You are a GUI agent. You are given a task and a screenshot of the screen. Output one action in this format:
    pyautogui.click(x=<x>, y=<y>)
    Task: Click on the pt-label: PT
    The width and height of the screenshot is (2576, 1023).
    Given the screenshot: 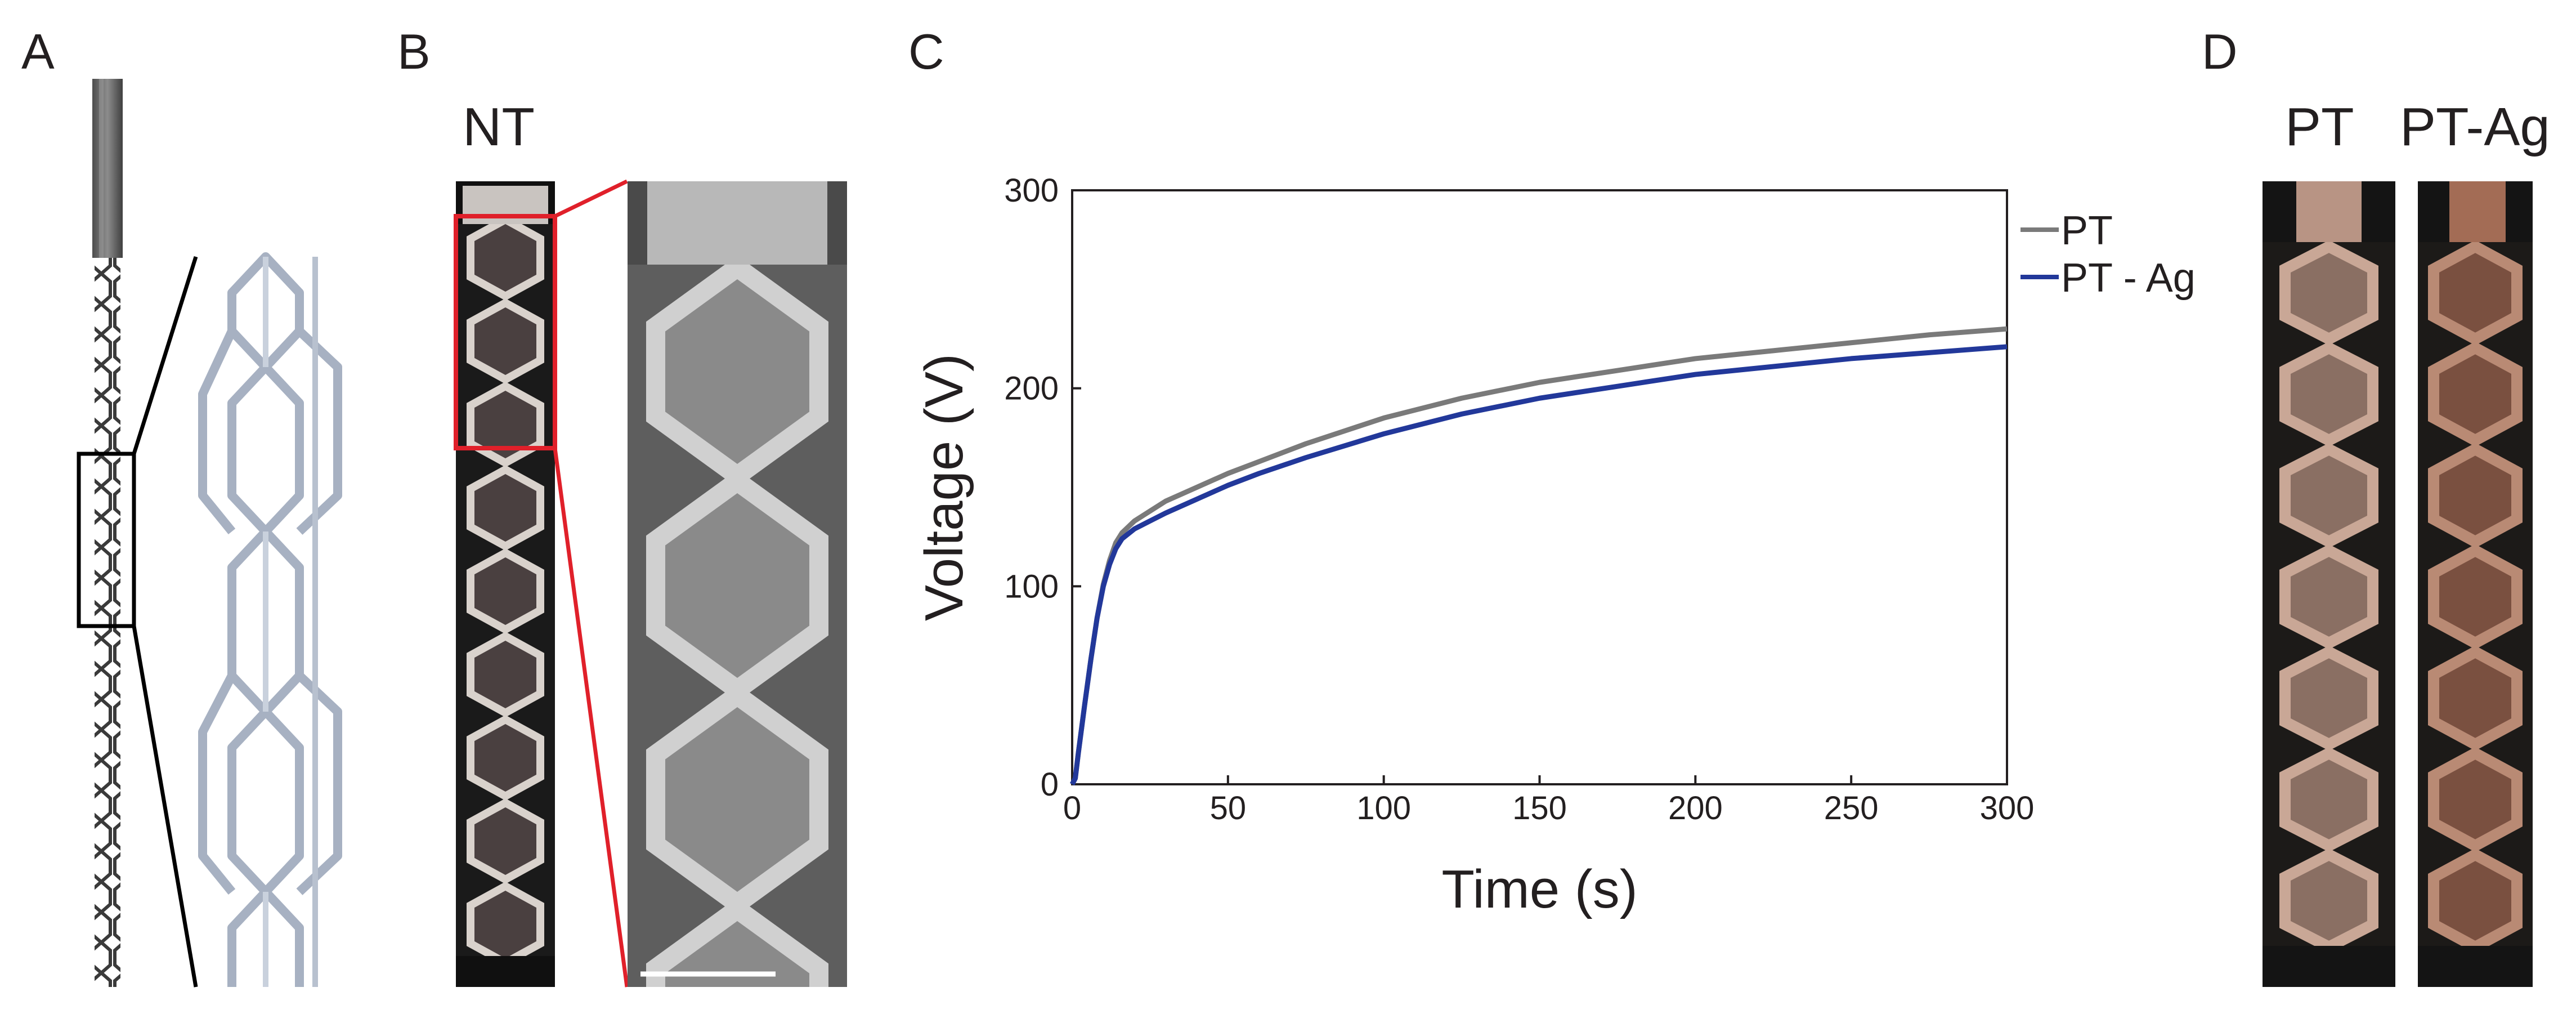 What is the action you would take?
    pyautogui.click(x=2319, y=127)
    